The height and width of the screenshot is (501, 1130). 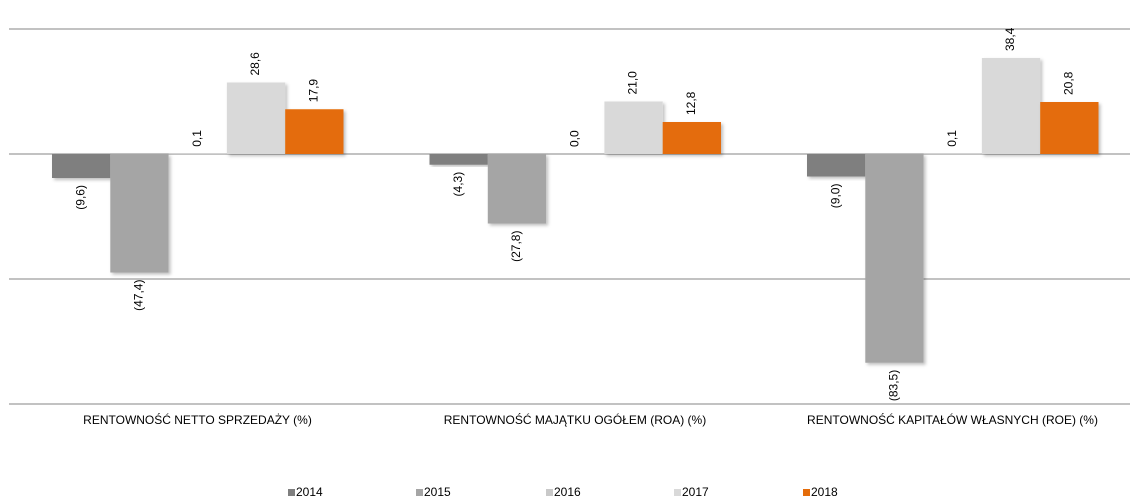 What do you see at coordinates (80, 197) in the screenshot?
I see `value-label: (9,6)` at bounding box center [80, 197].